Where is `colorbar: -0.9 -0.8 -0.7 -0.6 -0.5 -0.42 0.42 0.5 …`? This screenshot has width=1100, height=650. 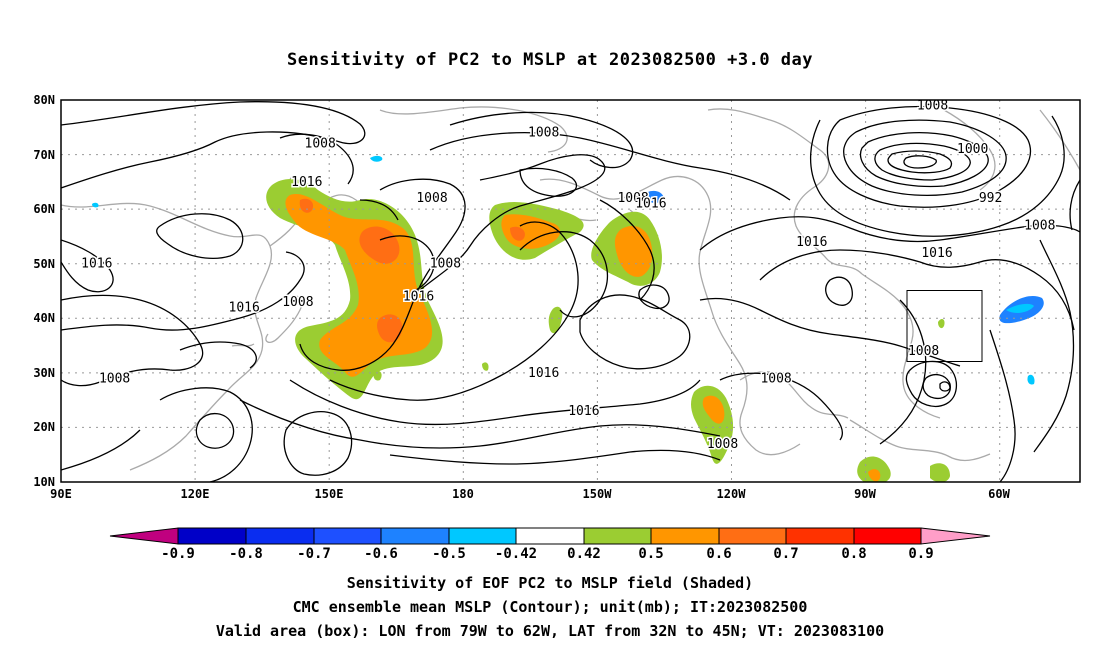 colorbar: -0.9 -0.8 -0.7 -0.6 -0.5 -0.42 0.42 0.5 … is located at coordinates (550, 544).